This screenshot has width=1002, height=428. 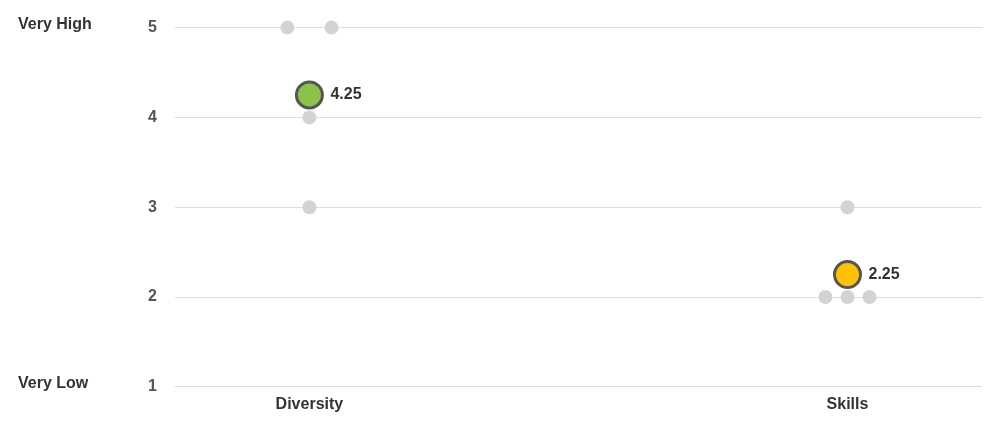 What do you see at coordinates (346, 94) in the screenshot?
I see `data-label: 4.25` at bounding box center [346, 94].